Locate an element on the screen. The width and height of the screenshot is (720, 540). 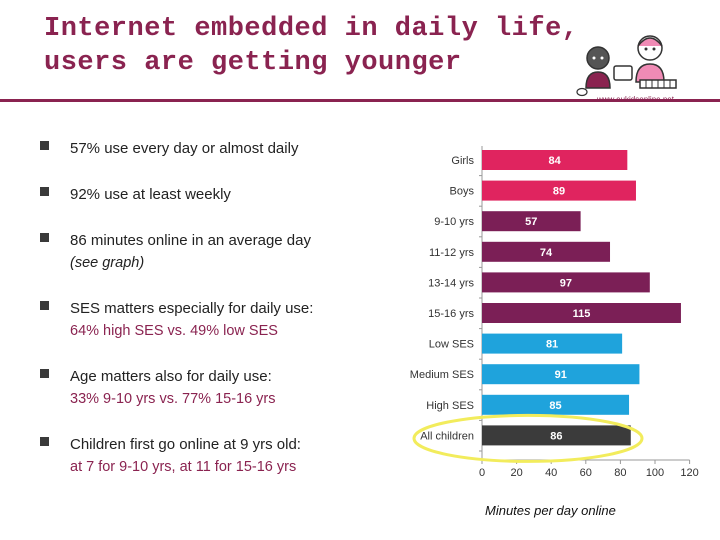
chart-data-label: 91 is located at coordinates (561, 375).